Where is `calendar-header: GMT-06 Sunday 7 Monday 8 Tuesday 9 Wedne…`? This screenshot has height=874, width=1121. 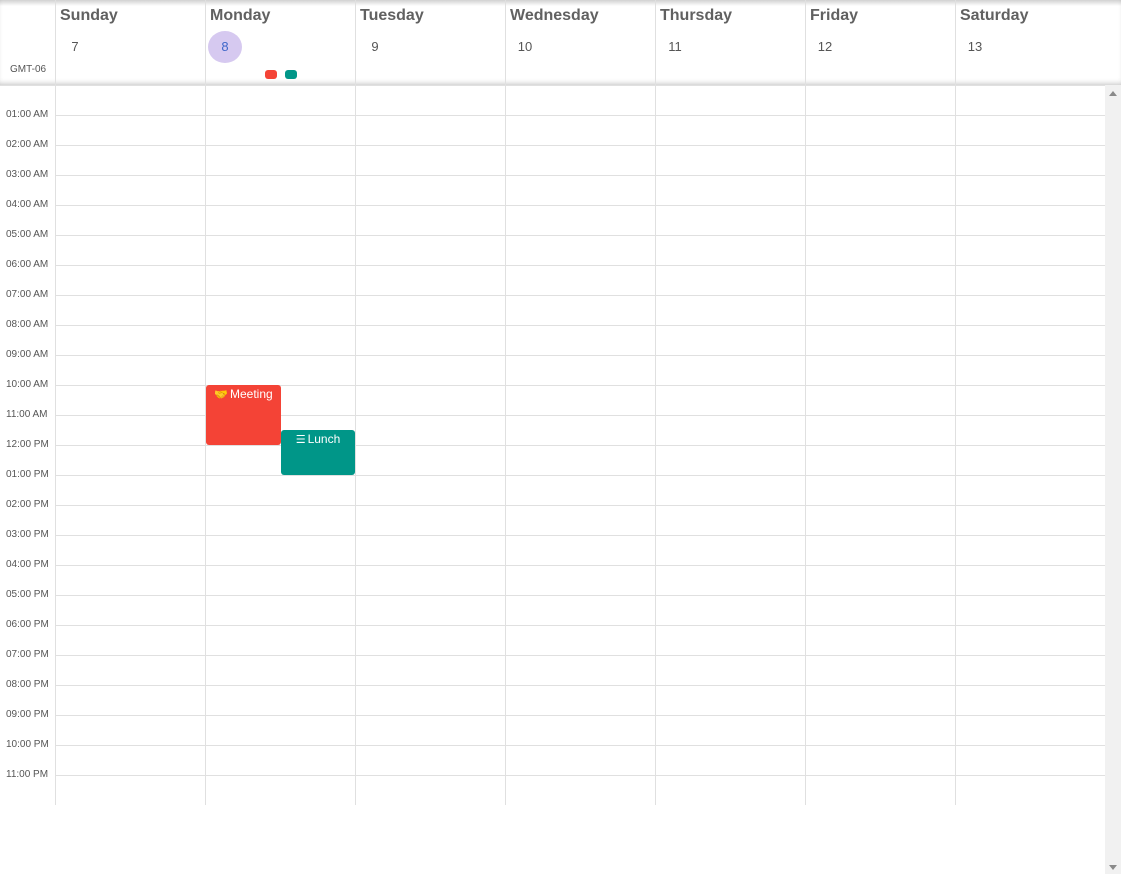 calendar-header: GMT-06 Sunday 7 Monday 8 Tuesday 9 Wedne… is located at coordinates (560, 43).